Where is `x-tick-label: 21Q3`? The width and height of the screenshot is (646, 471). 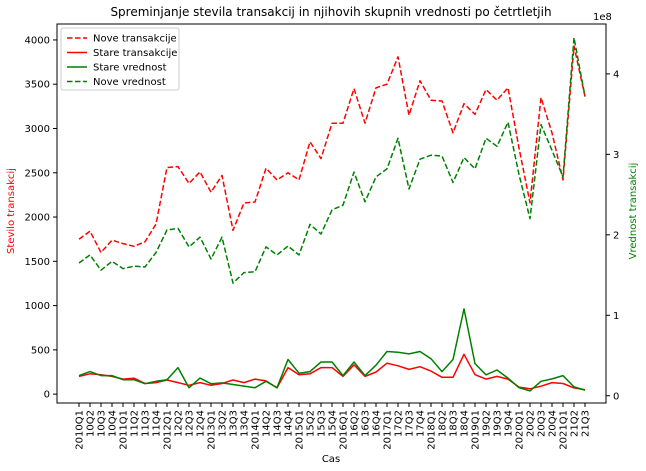
x-tick-label: 21Q3 is located at coordinates (586, 423).